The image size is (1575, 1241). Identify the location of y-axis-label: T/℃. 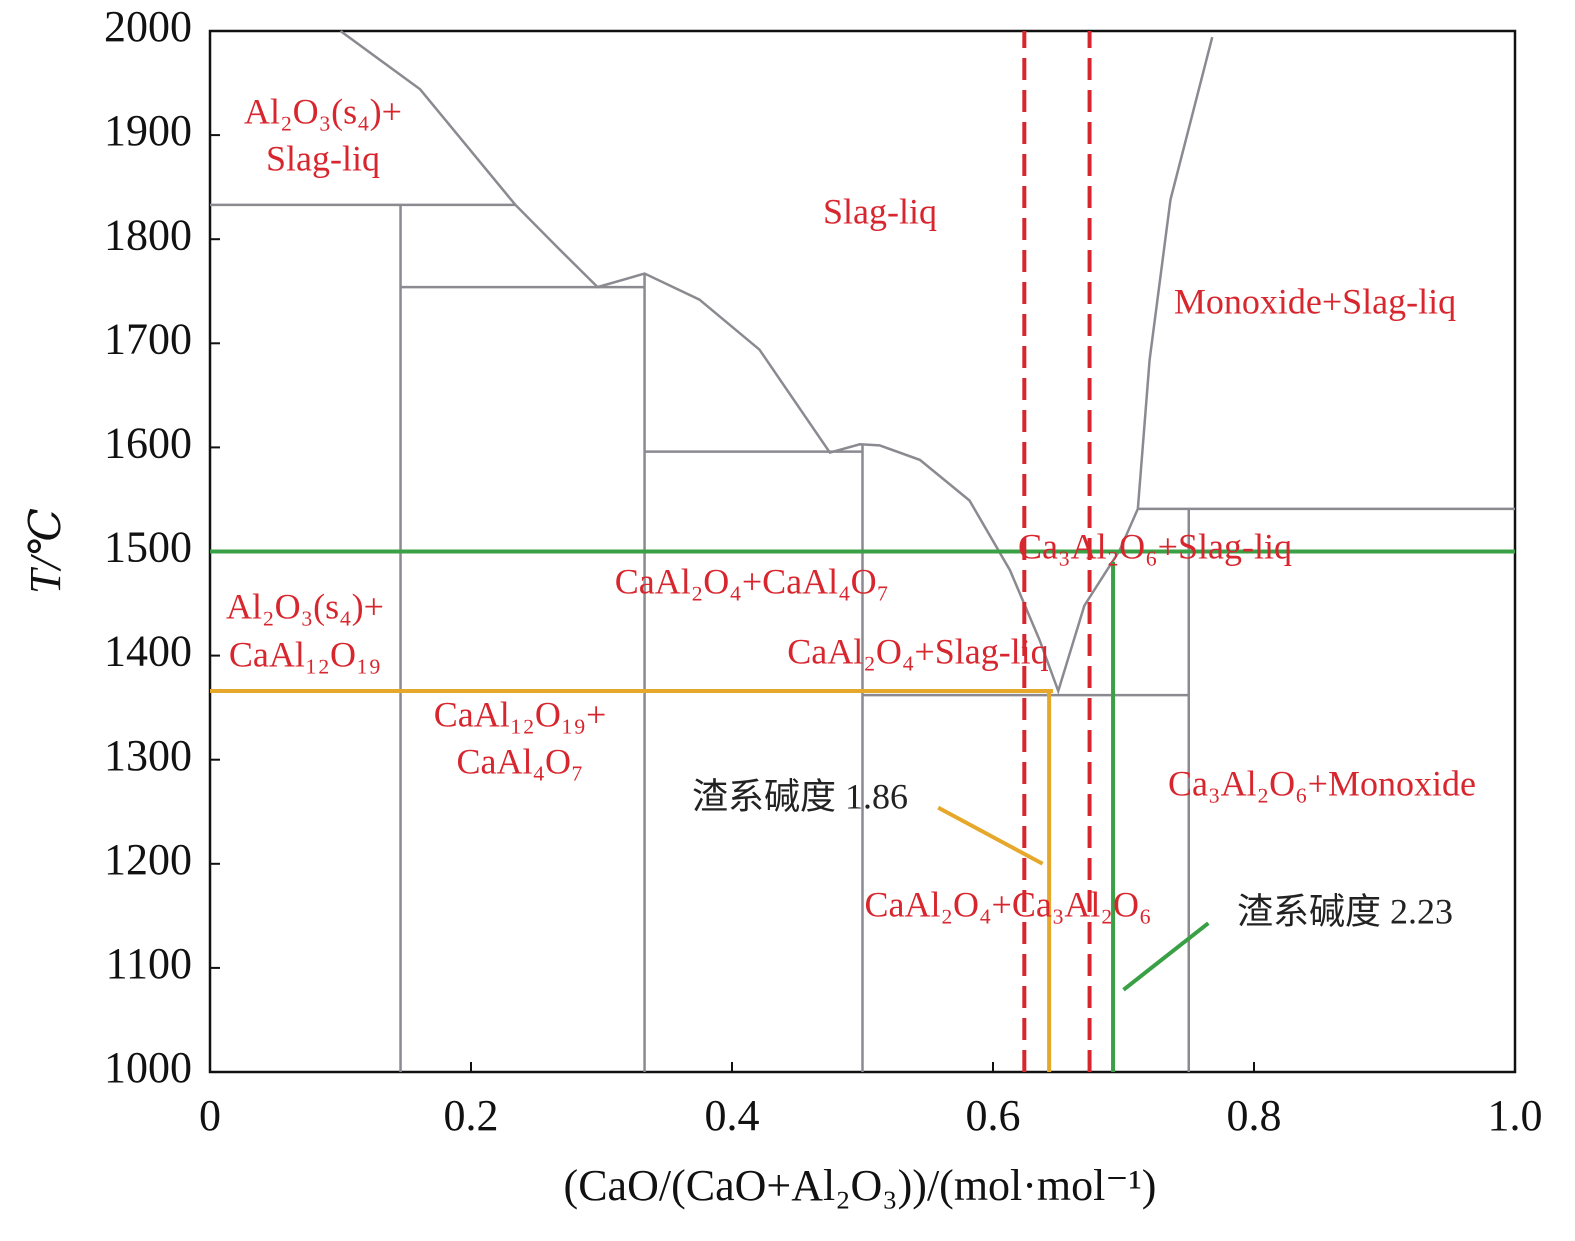
(45, 551).